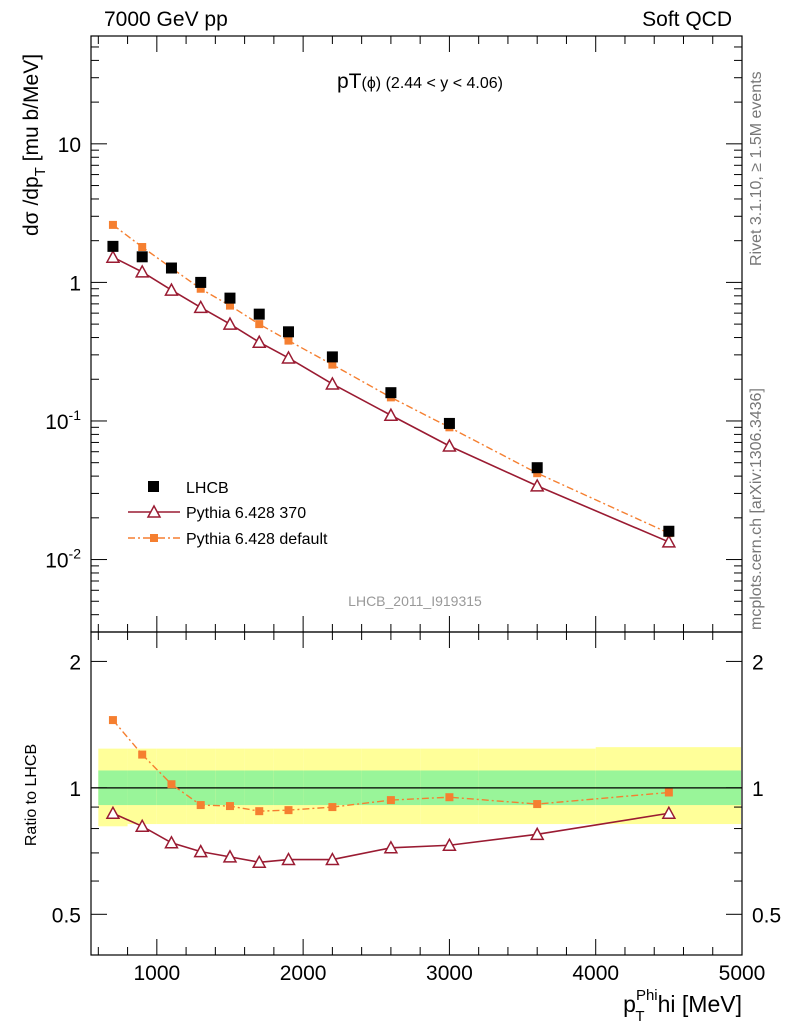 This screenshot has width=786, height=1024. I want to click on plot-title-main: pT, so click(349, 81).